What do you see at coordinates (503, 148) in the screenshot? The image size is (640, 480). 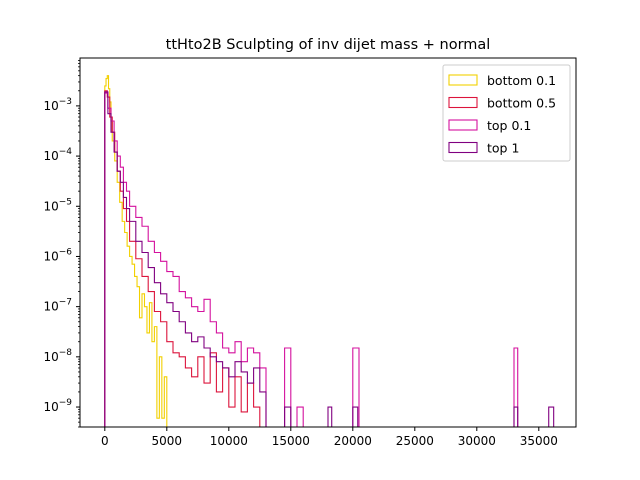 I see `legend-label: top 1` at bounding box center [503, 148].